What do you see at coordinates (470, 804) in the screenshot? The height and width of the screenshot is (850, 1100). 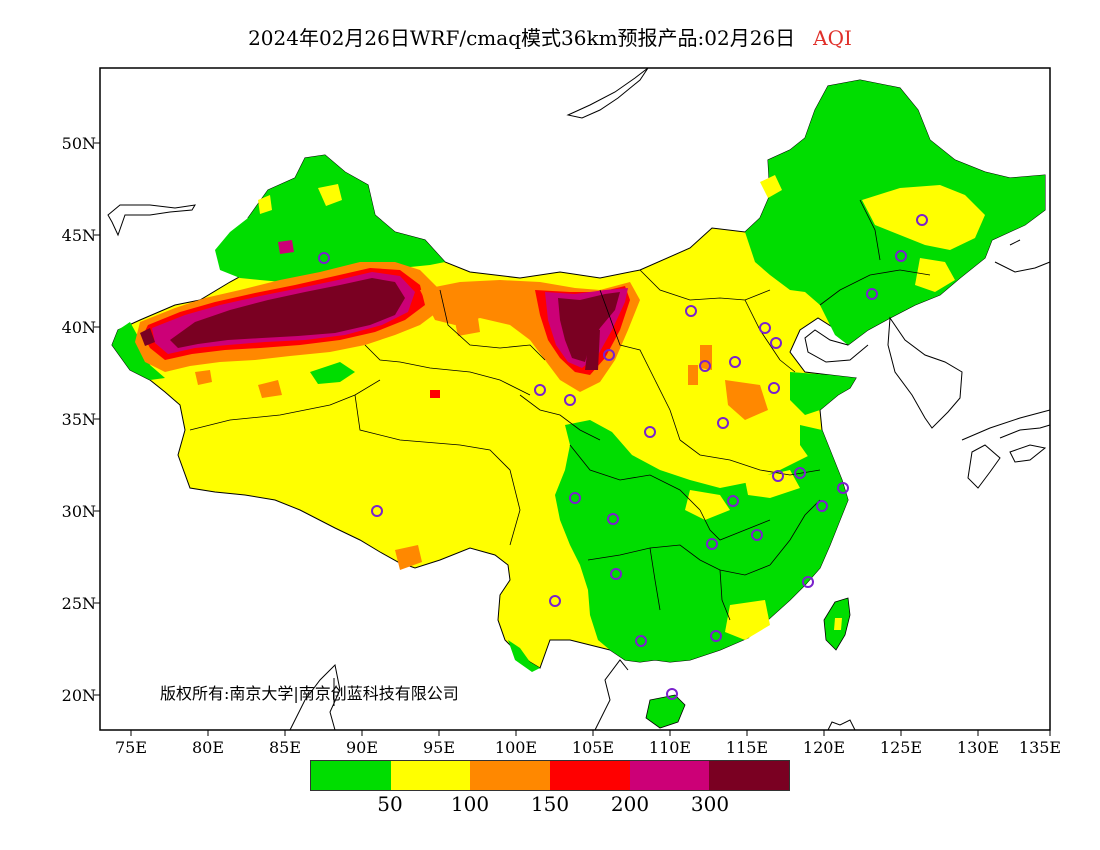 I see `legend-tick-label: 100` at bounding box center [470, 804].